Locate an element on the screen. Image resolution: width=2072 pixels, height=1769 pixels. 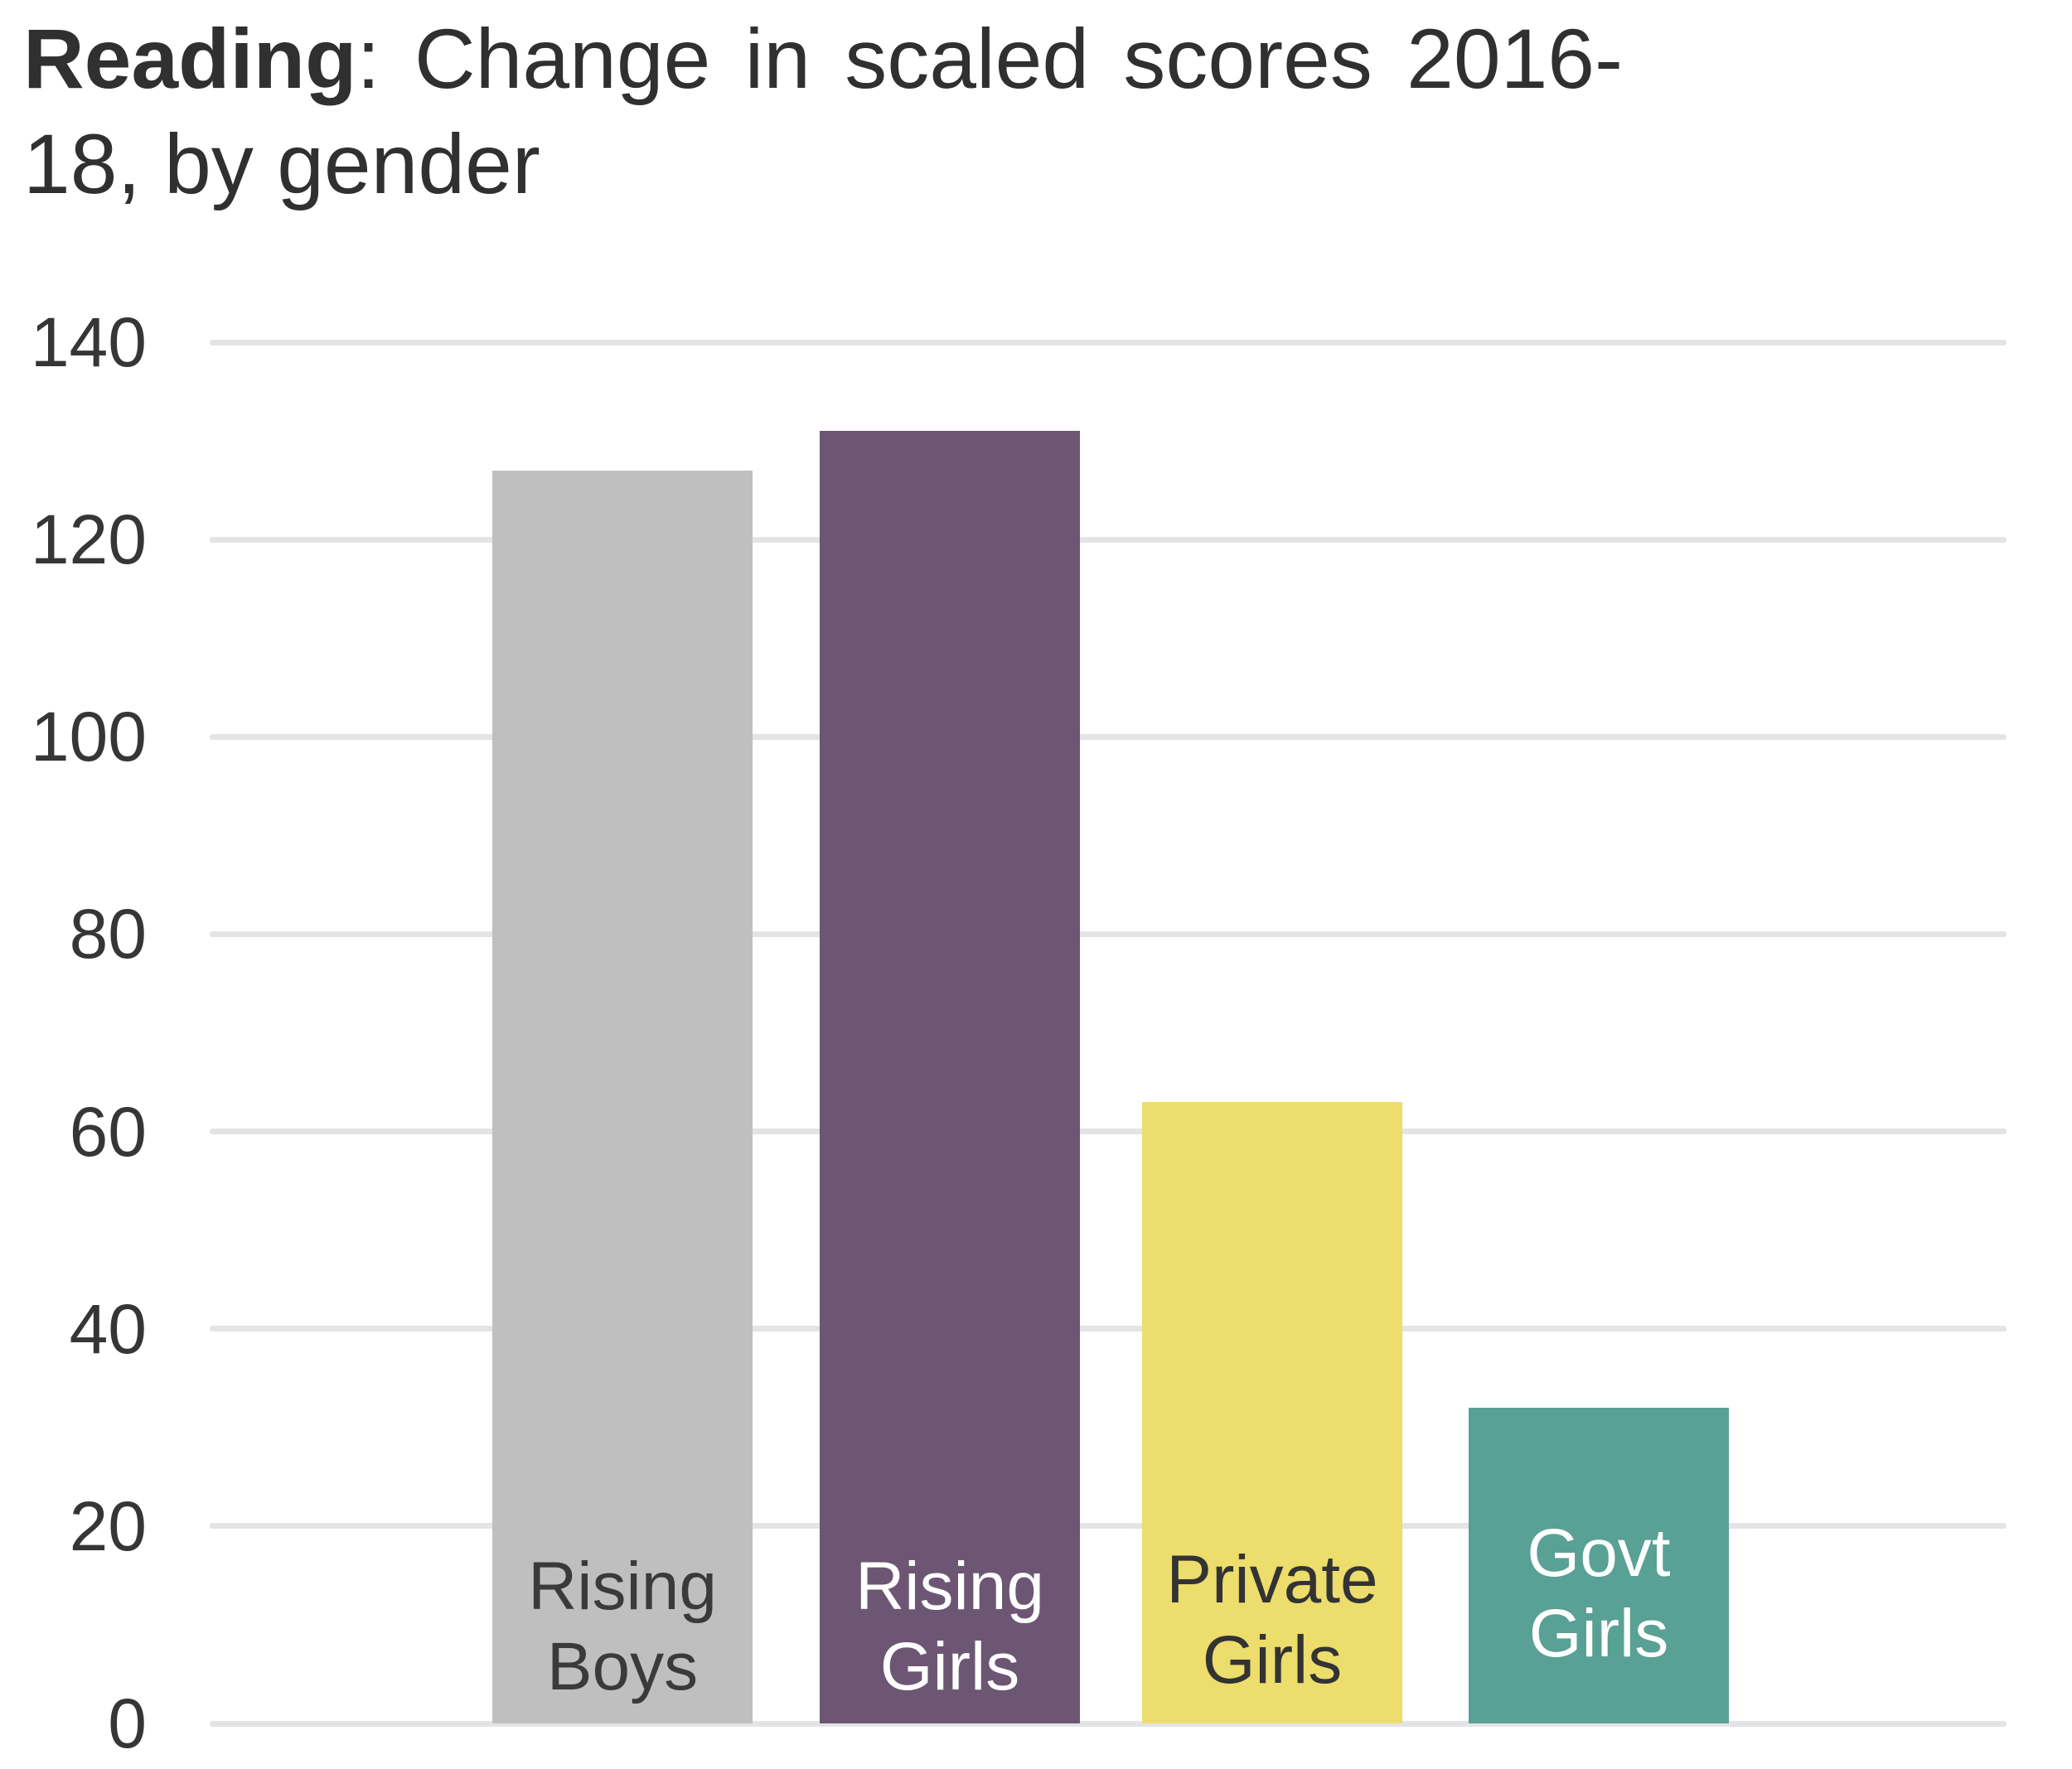
y-tick-label-60: 60 is located at coordinates (108, 1131).